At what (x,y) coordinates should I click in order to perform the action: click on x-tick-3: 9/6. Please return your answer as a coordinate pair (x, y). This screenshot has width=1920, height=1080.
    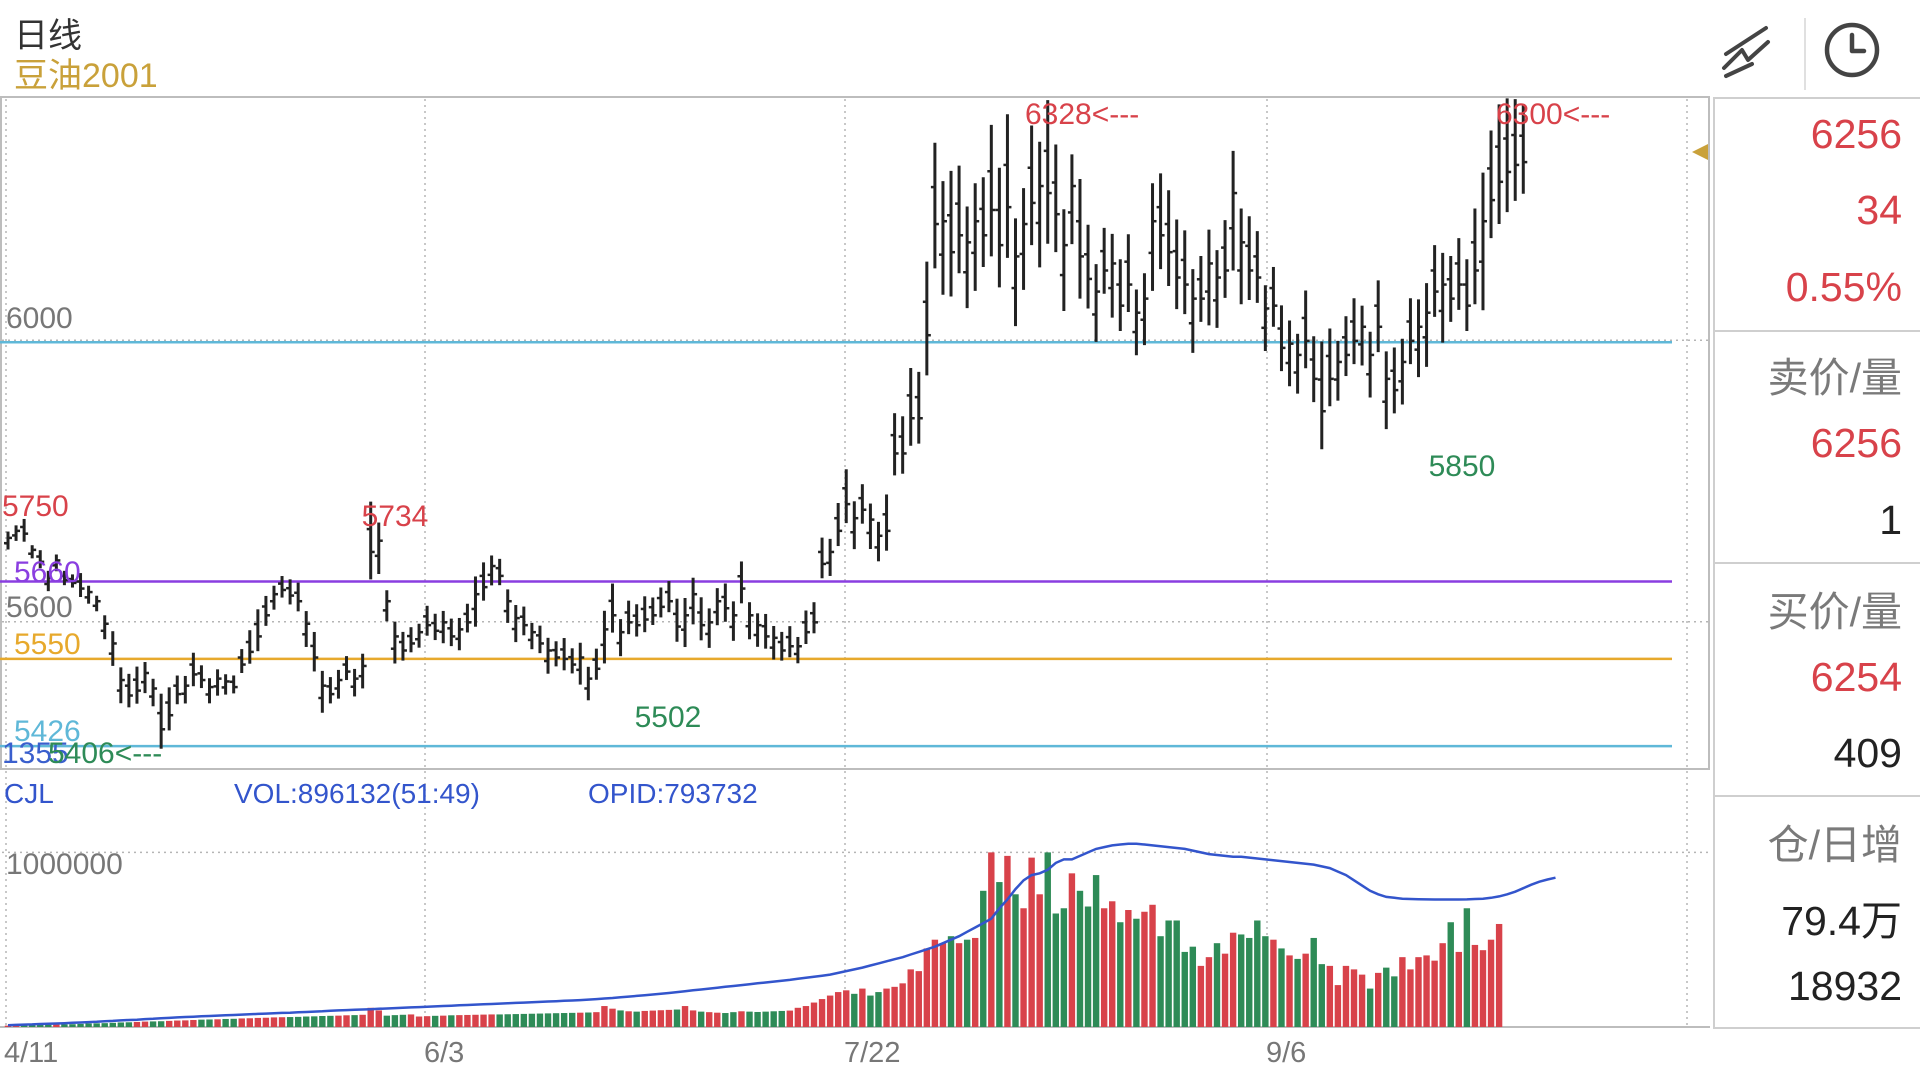
    Looking at the image, I should click on (1286, 1053).